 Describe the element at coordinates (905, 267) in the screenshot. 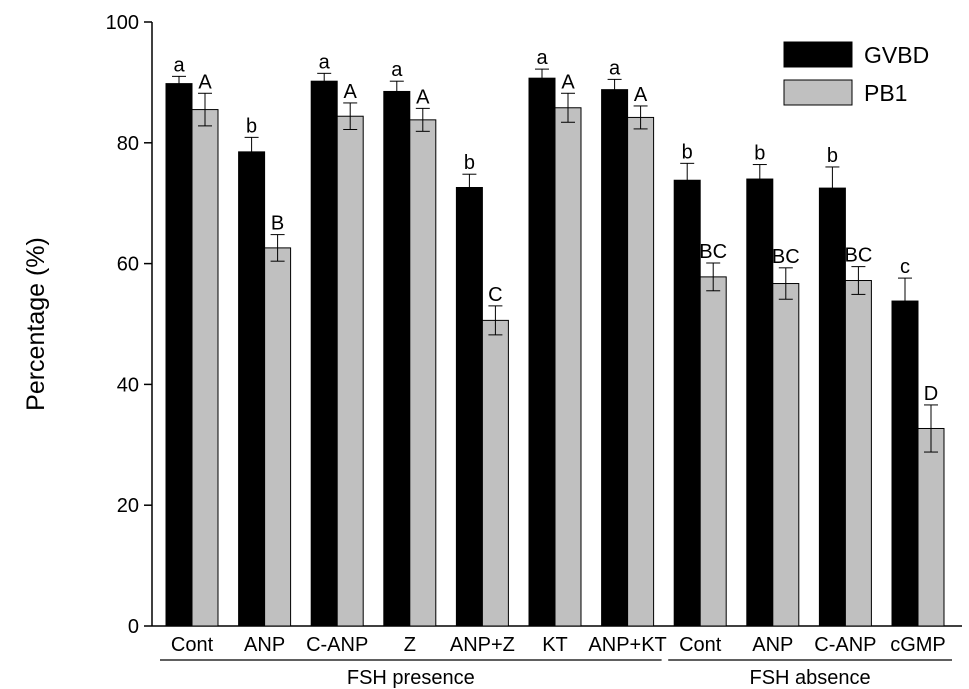

I see `significance-letter: c` at that location.